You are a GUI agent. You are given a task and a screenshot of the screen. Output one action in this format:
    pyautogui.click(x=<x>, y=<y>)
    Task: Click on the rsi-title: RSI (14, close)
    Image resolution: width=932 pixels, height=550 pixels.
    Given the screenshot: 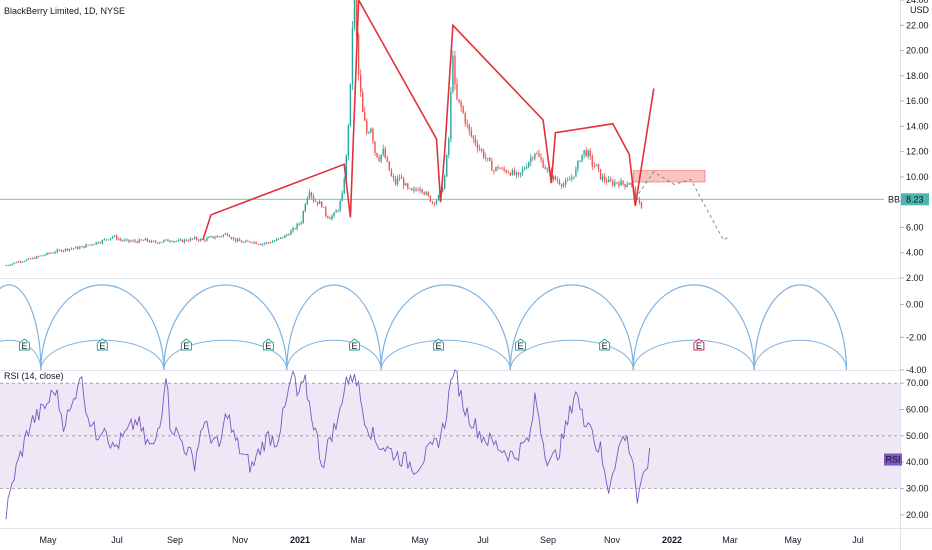 What is the action you would take?
    pyautogui.click(x=34, y=376)
    